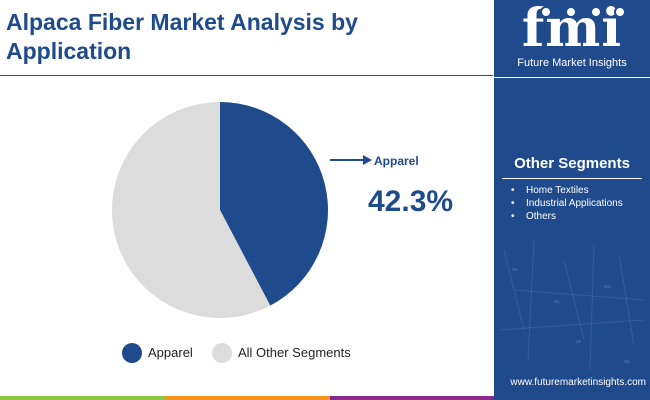 This screenshot has height=400, width=650. Describe the element at coordinates (571, 305) in the screenshot. I see `panel-texture` at that location.